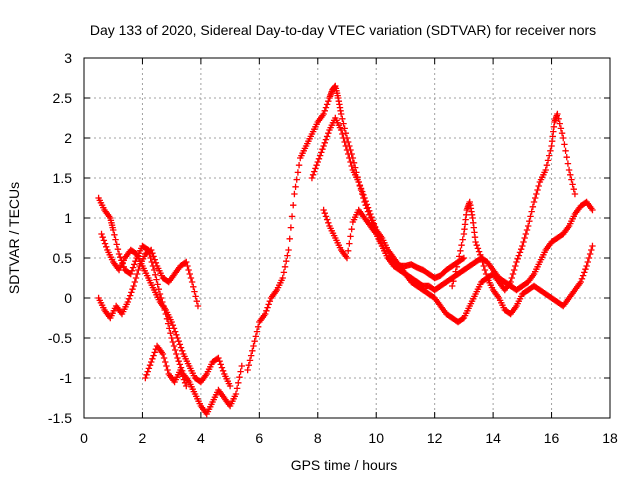 This screenshot has width=640, height=480. Describe the element at coordinates (610, 438) in the screenshot. I see `x-tick-label: 18` at that location.